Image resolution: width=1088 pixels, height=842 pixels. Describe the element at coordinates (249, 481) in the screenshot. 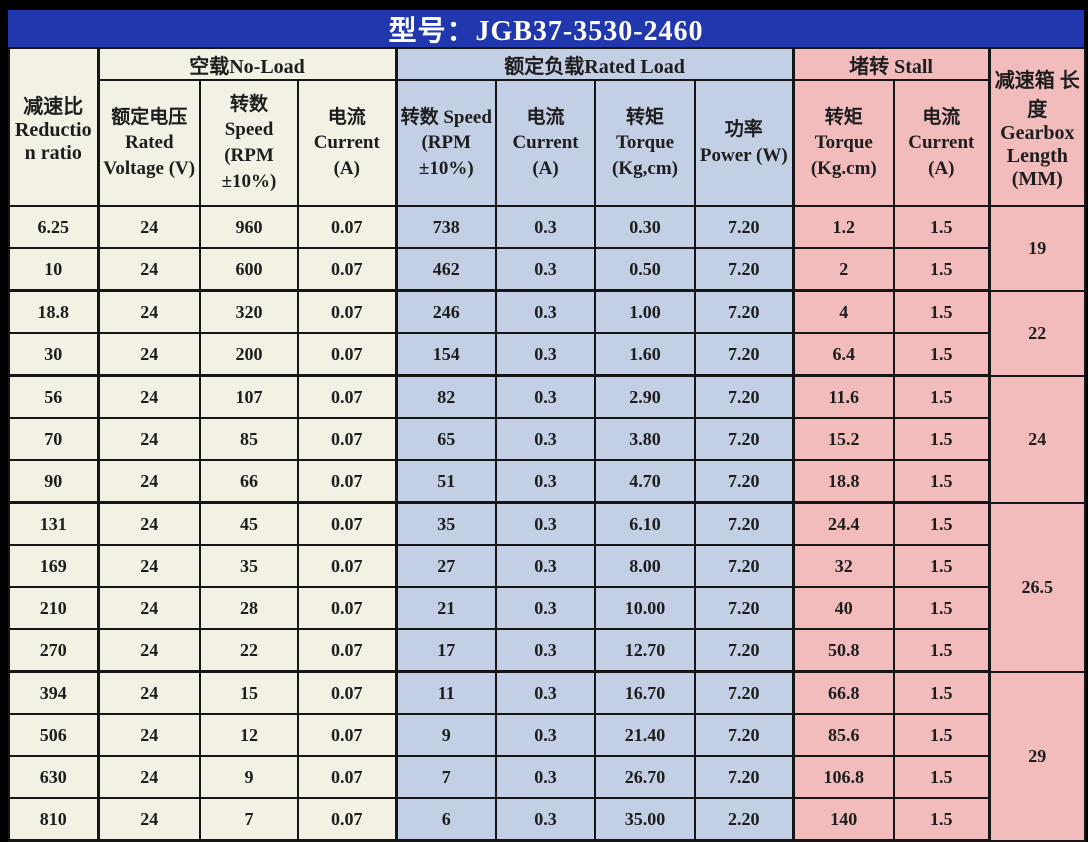

I see `cell-noload-speed: 66` at that location.